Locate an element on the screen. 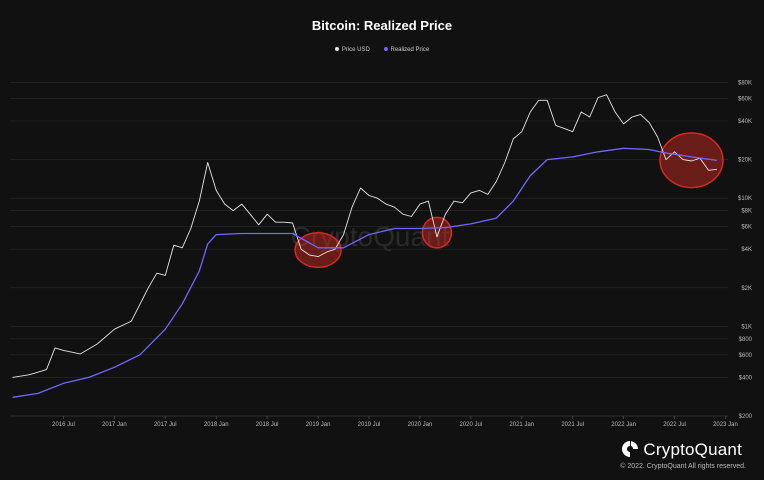  x-tick-label: 2018 Jul is located at coordinates (267, 425).